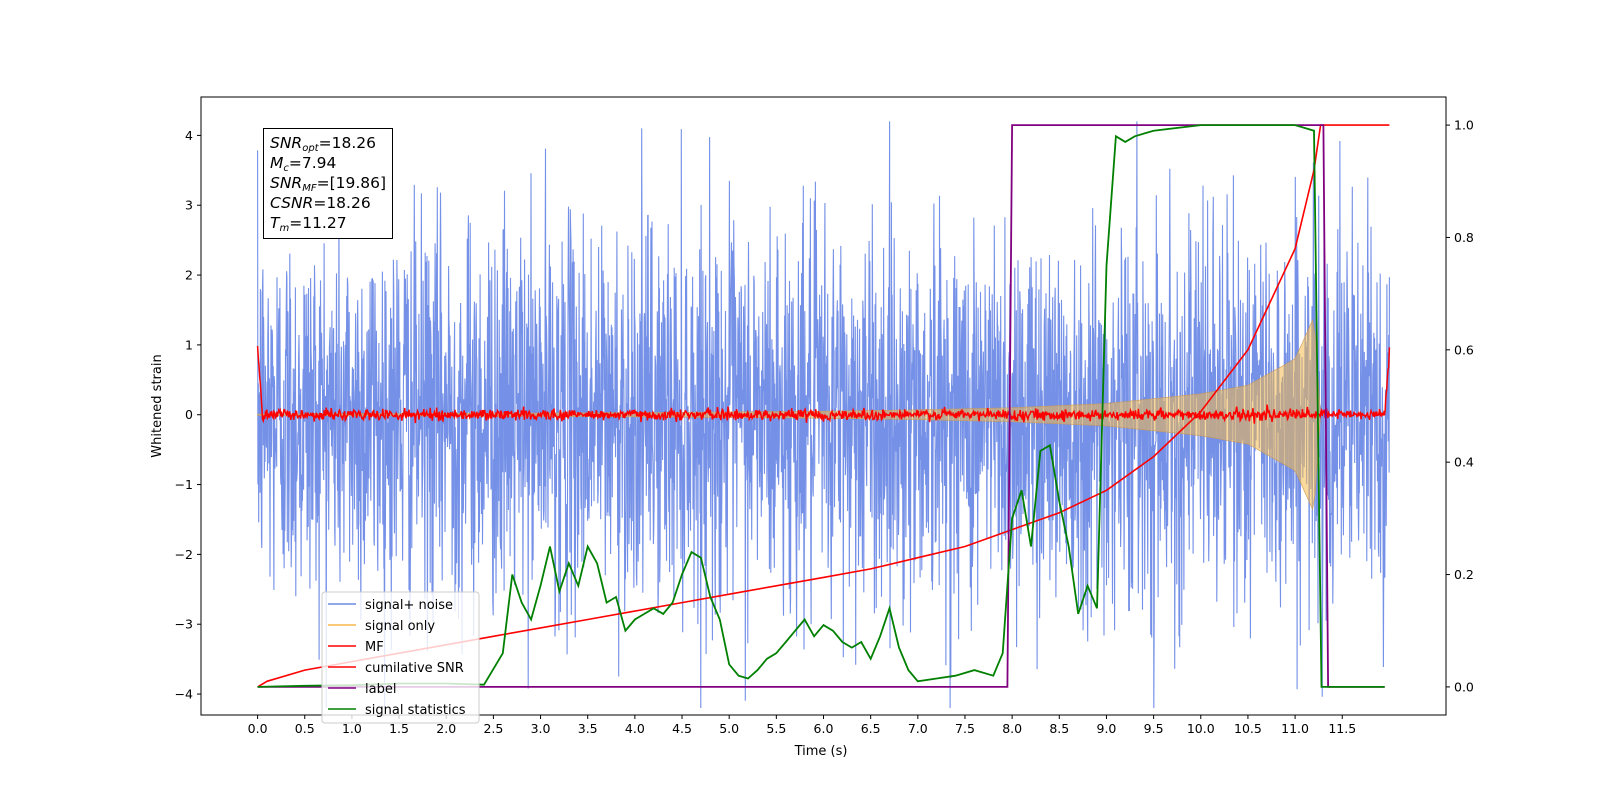 The width and height of the screenshot is (1600, 800). What do you see at coordinates (1464, 237) in the screenshot?
I see `y-right-tick-label: 0.8` at bounding box center [1464, 237].